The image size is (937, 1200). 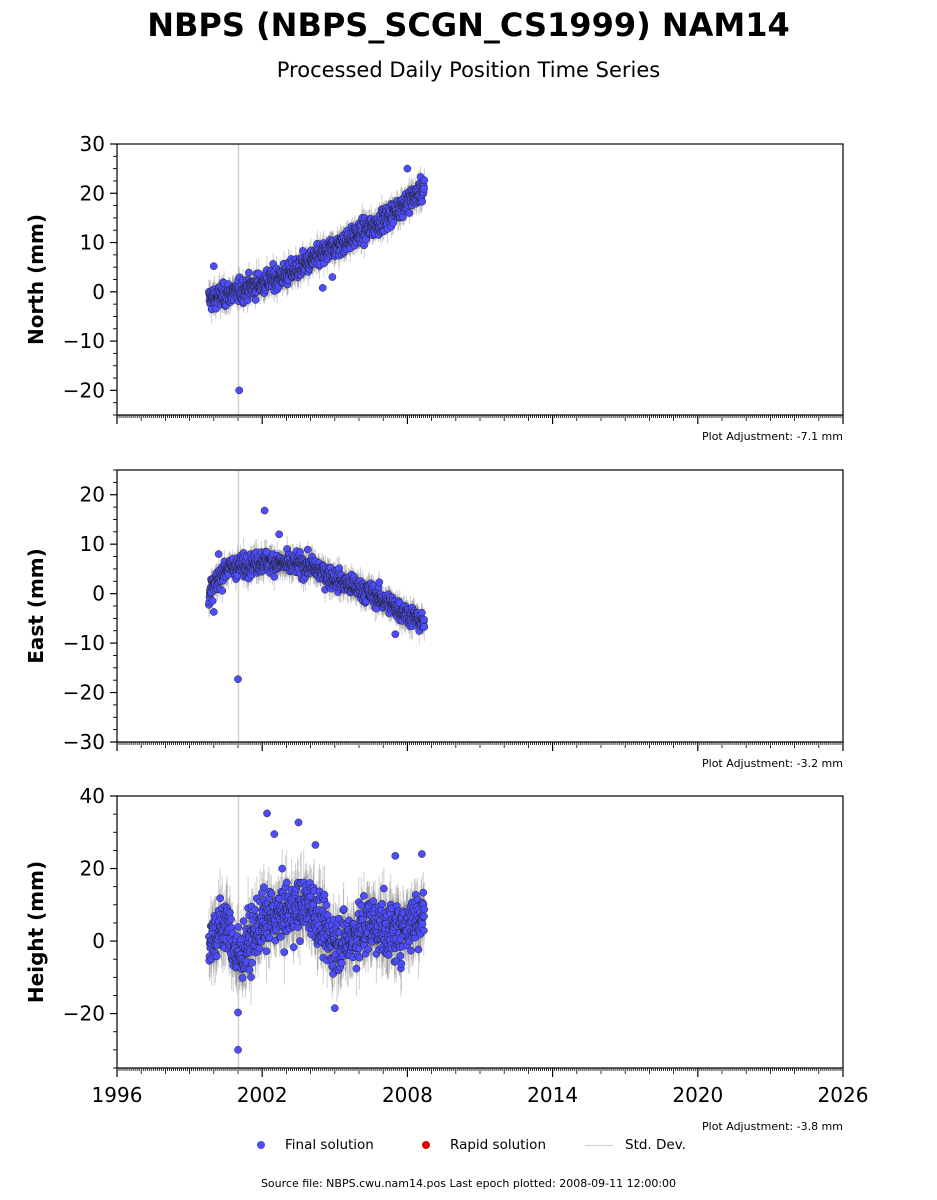 What do you see at coordinates (84, 341) in the screenshot?
I see `north-ytick-label: −10` at bounding box center [84, 341].